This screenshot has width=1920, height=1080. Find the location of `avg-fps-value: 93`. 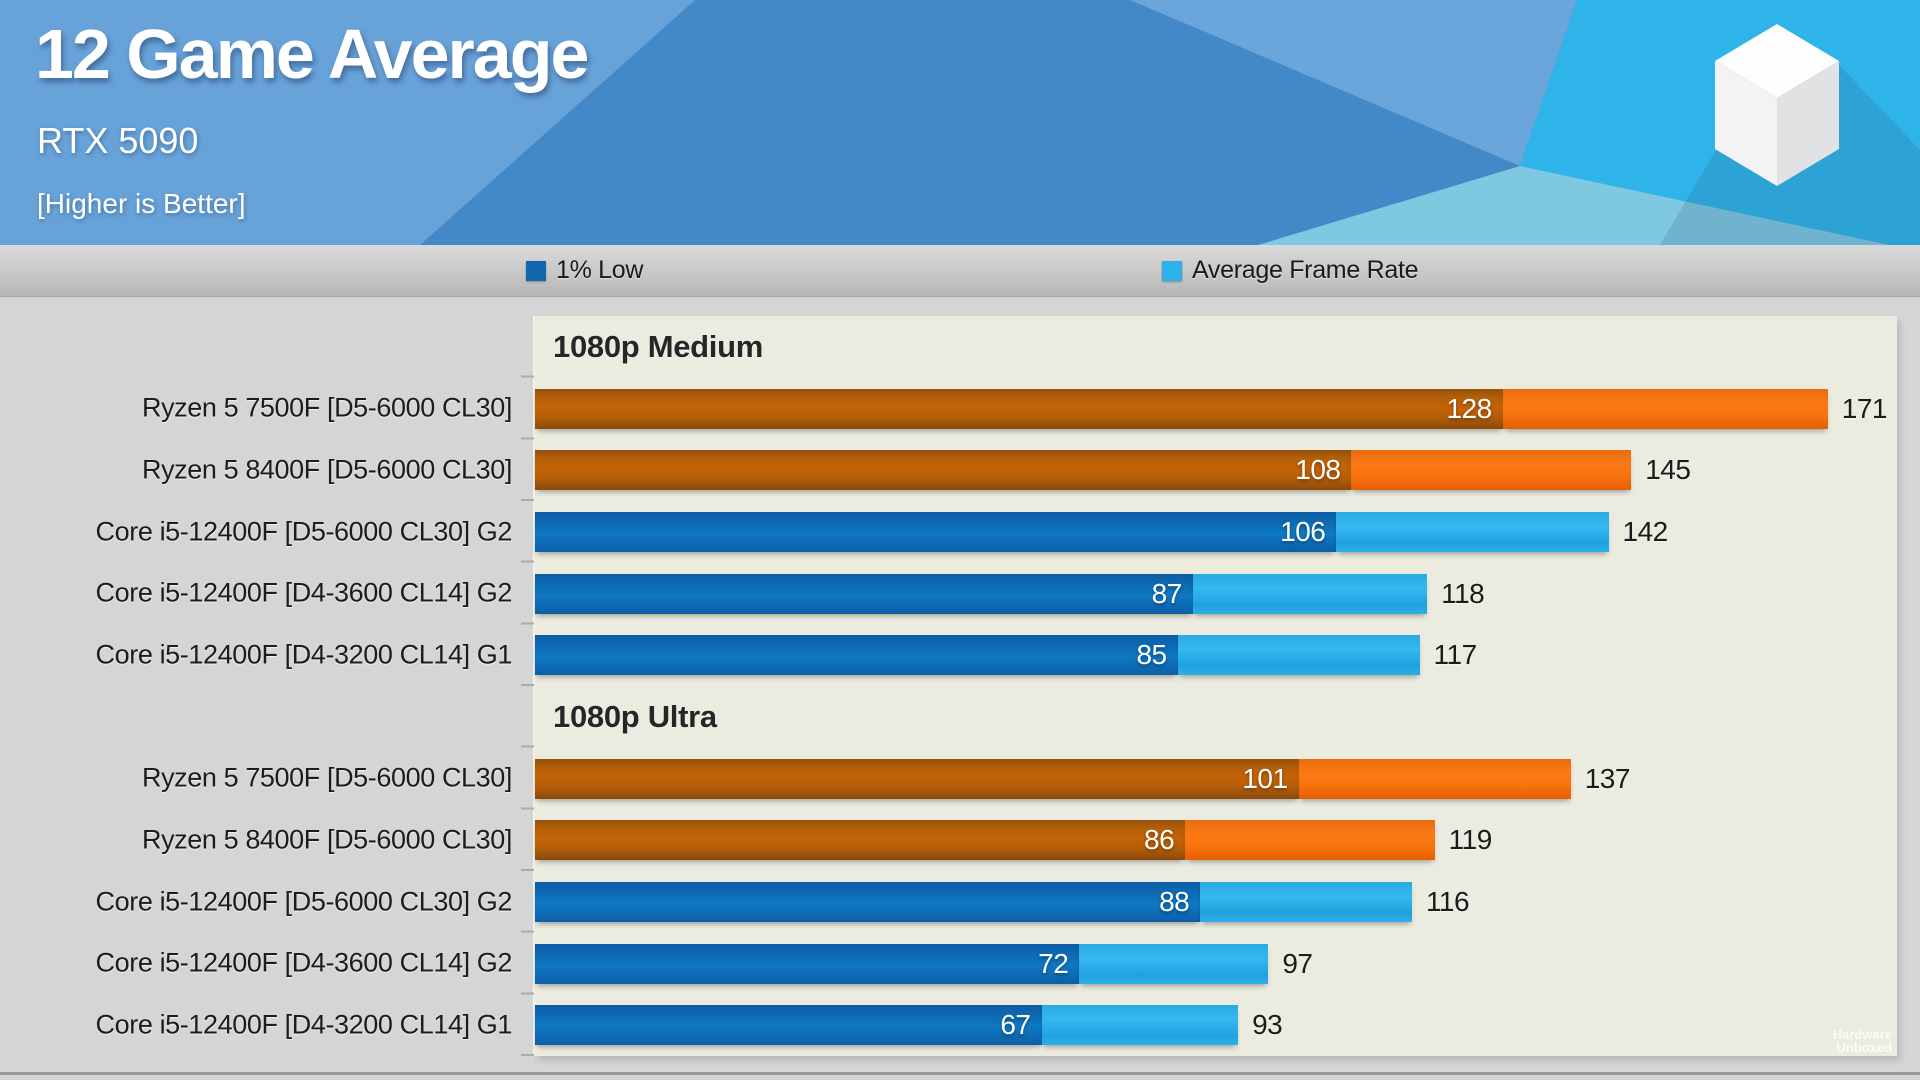

avg-fps-value: 93 is located at coordinates (1267, 1025).